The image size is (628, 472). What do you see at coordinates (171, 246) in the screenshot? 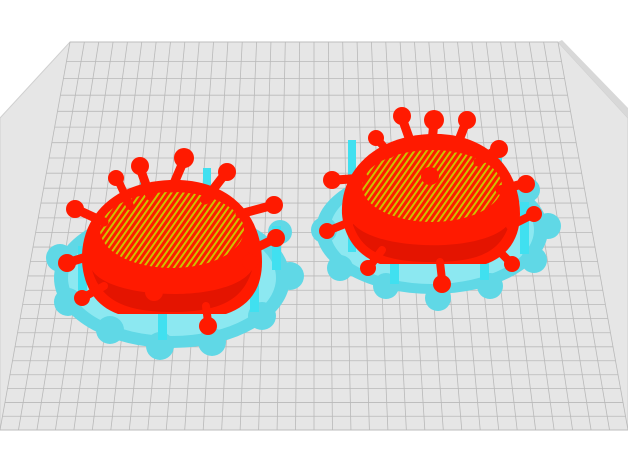
I see `left-virus-body` at bounding box center [171, 246].